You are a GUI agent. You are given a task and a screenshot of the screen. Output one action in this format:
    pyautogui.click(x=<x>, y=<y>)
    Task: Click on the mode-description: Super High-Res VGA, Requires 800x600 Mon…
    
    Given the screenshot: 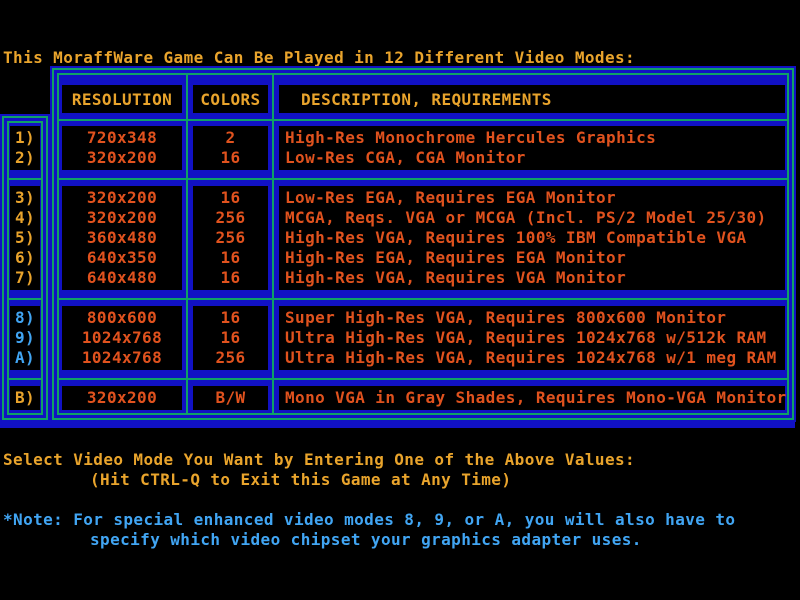 What is the action you would take?
    pyautogui.click(x=506, y=317)
    